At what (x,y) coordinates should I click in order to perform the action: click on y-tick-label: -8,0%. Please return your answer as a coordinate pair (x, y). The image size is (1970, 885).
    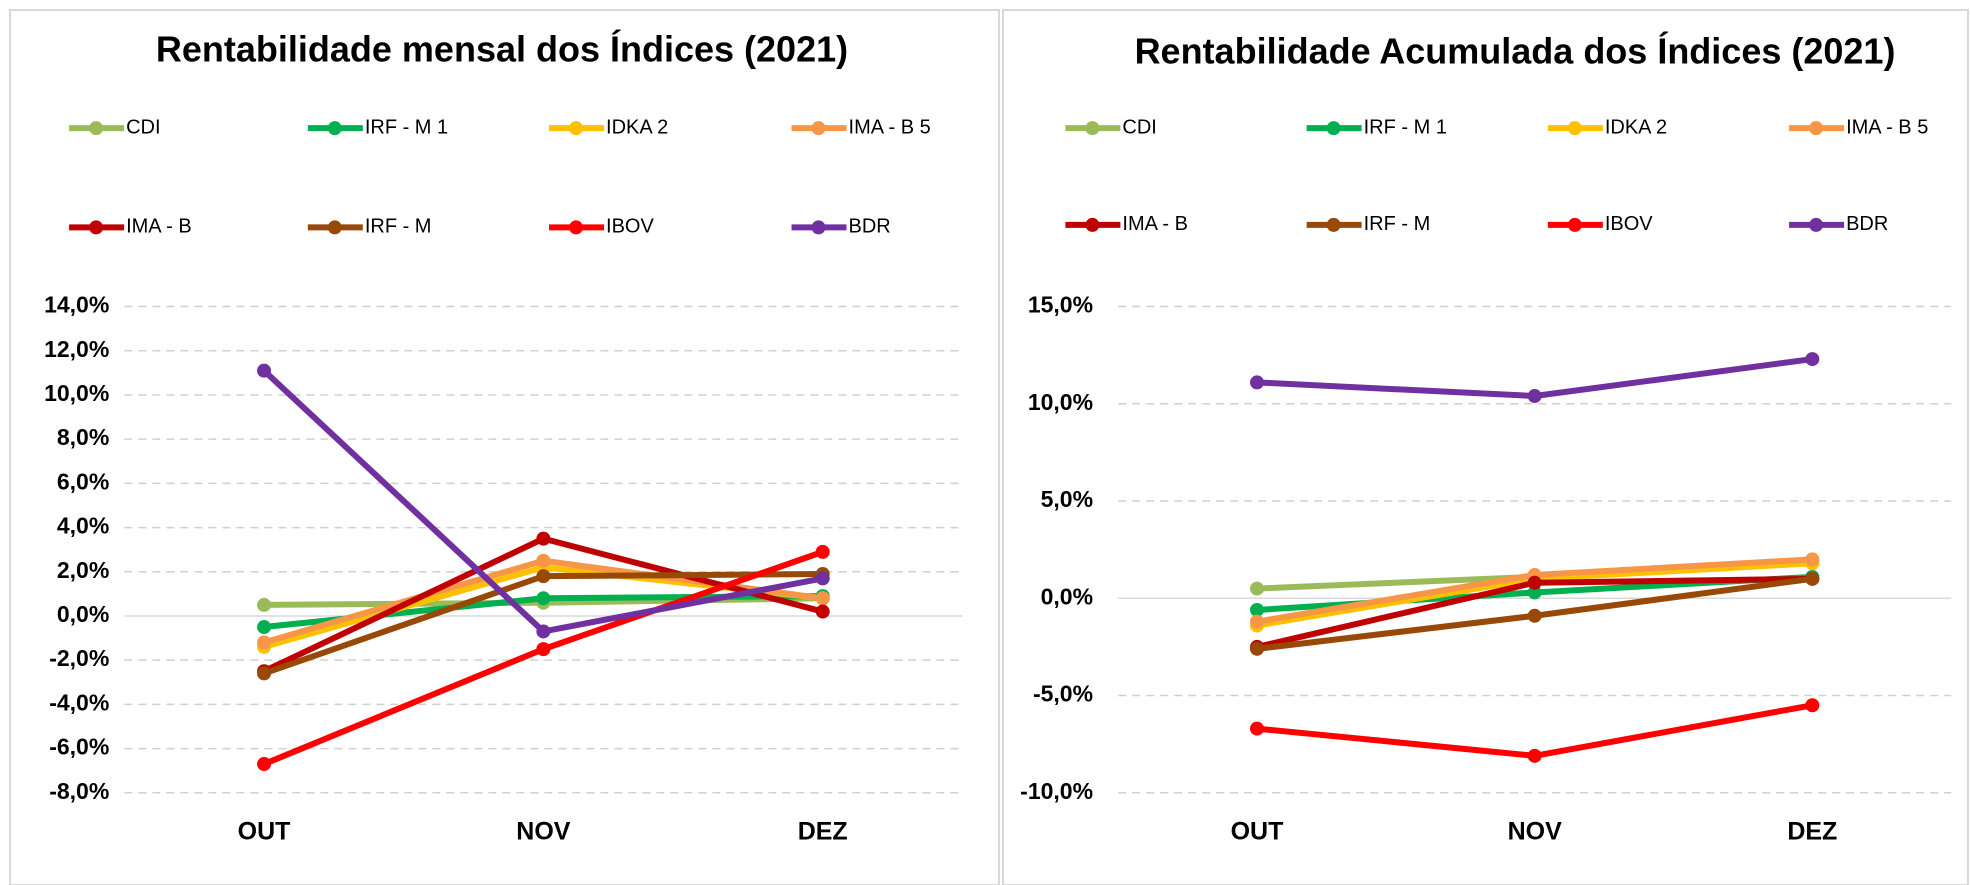
    Looking at the image, I should click on (79, 791).